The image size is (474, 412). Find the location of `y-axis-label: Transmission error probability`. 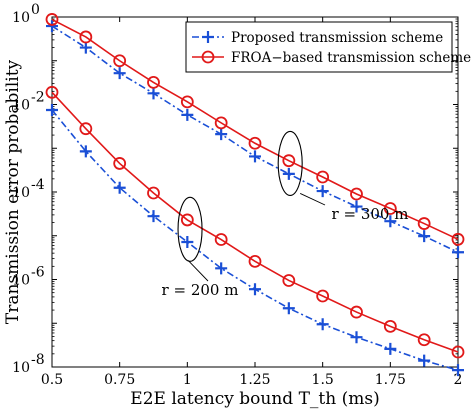

y-axis-label: Transmission error probability is located at coordinates (13, 191).